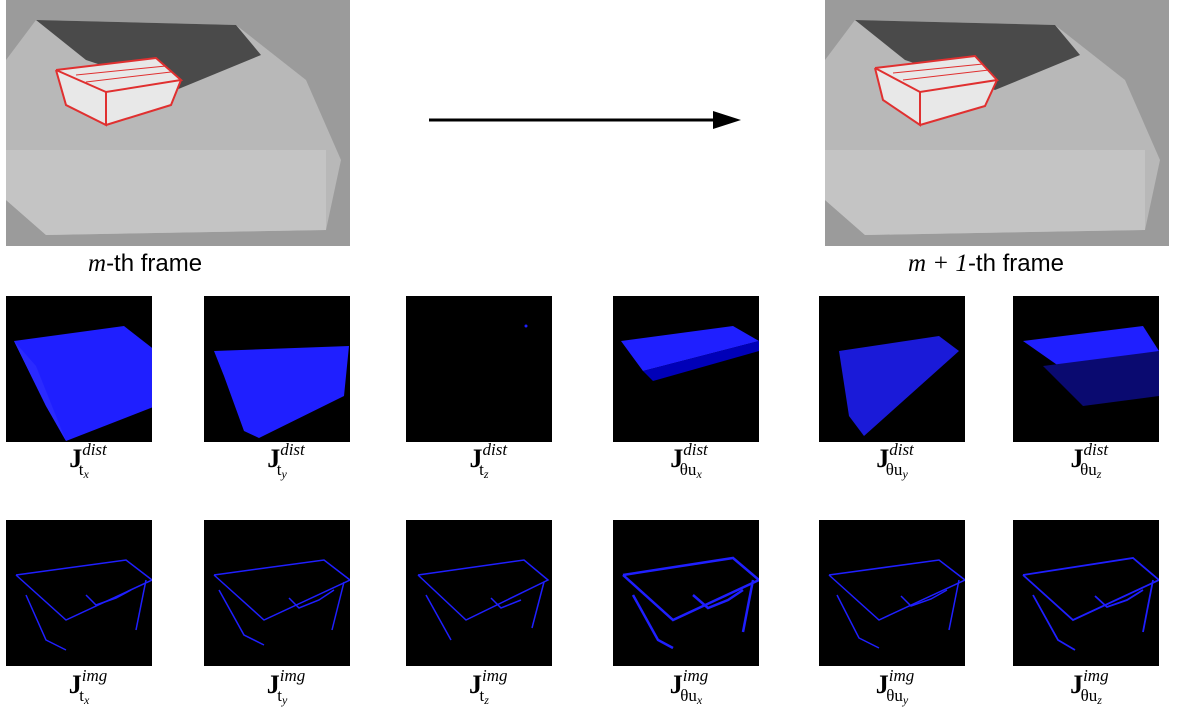  I want to click on jacobian-img-thetaux-label: Jimgθux, so click(689, 686).